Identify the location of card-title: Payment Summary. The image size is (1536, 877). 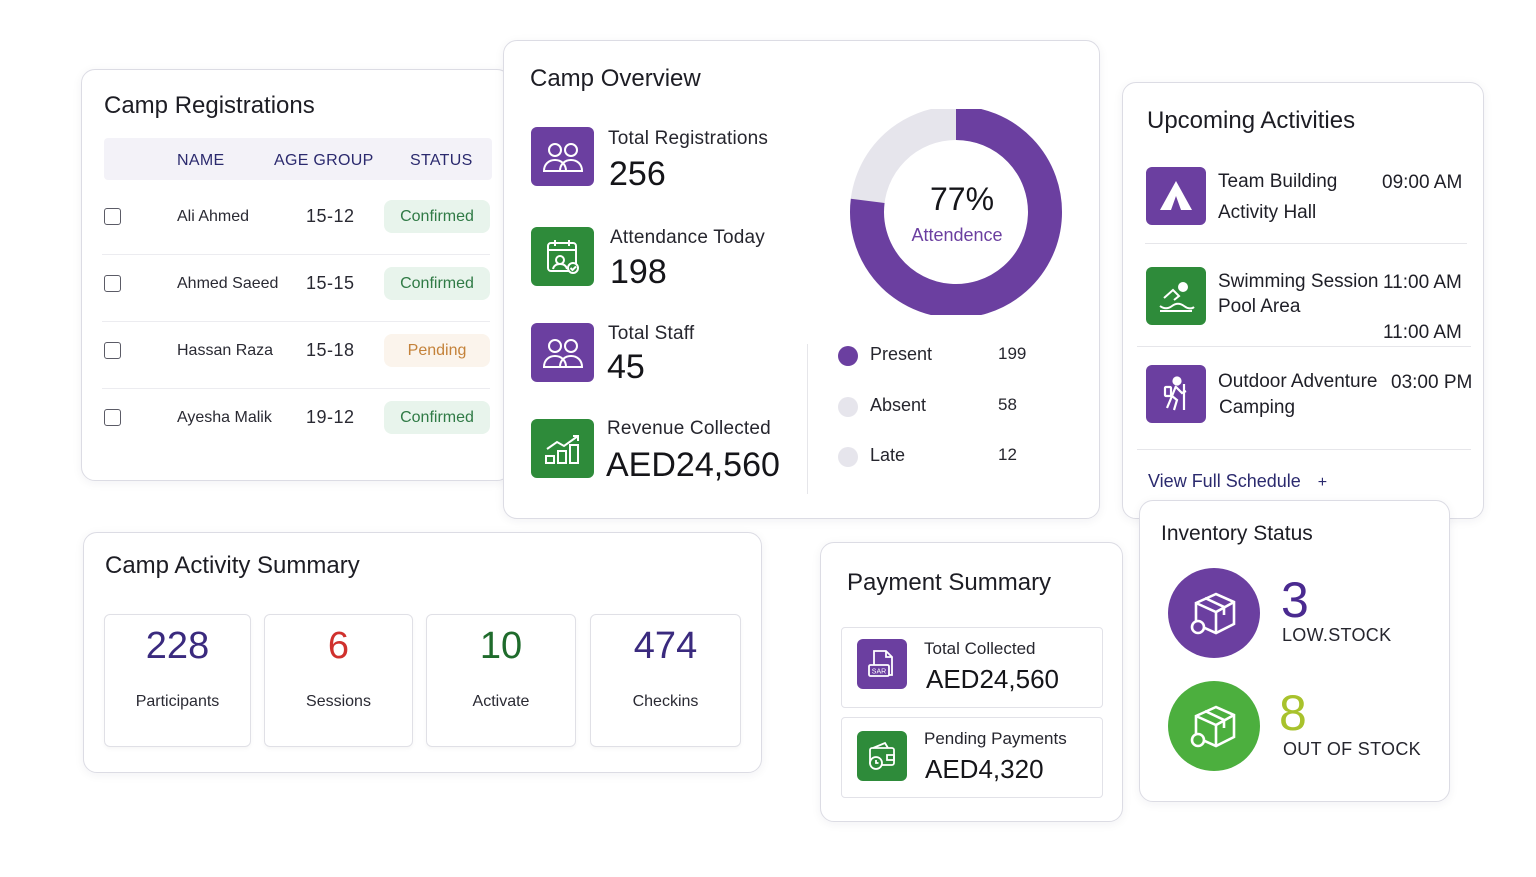
(949, 582).